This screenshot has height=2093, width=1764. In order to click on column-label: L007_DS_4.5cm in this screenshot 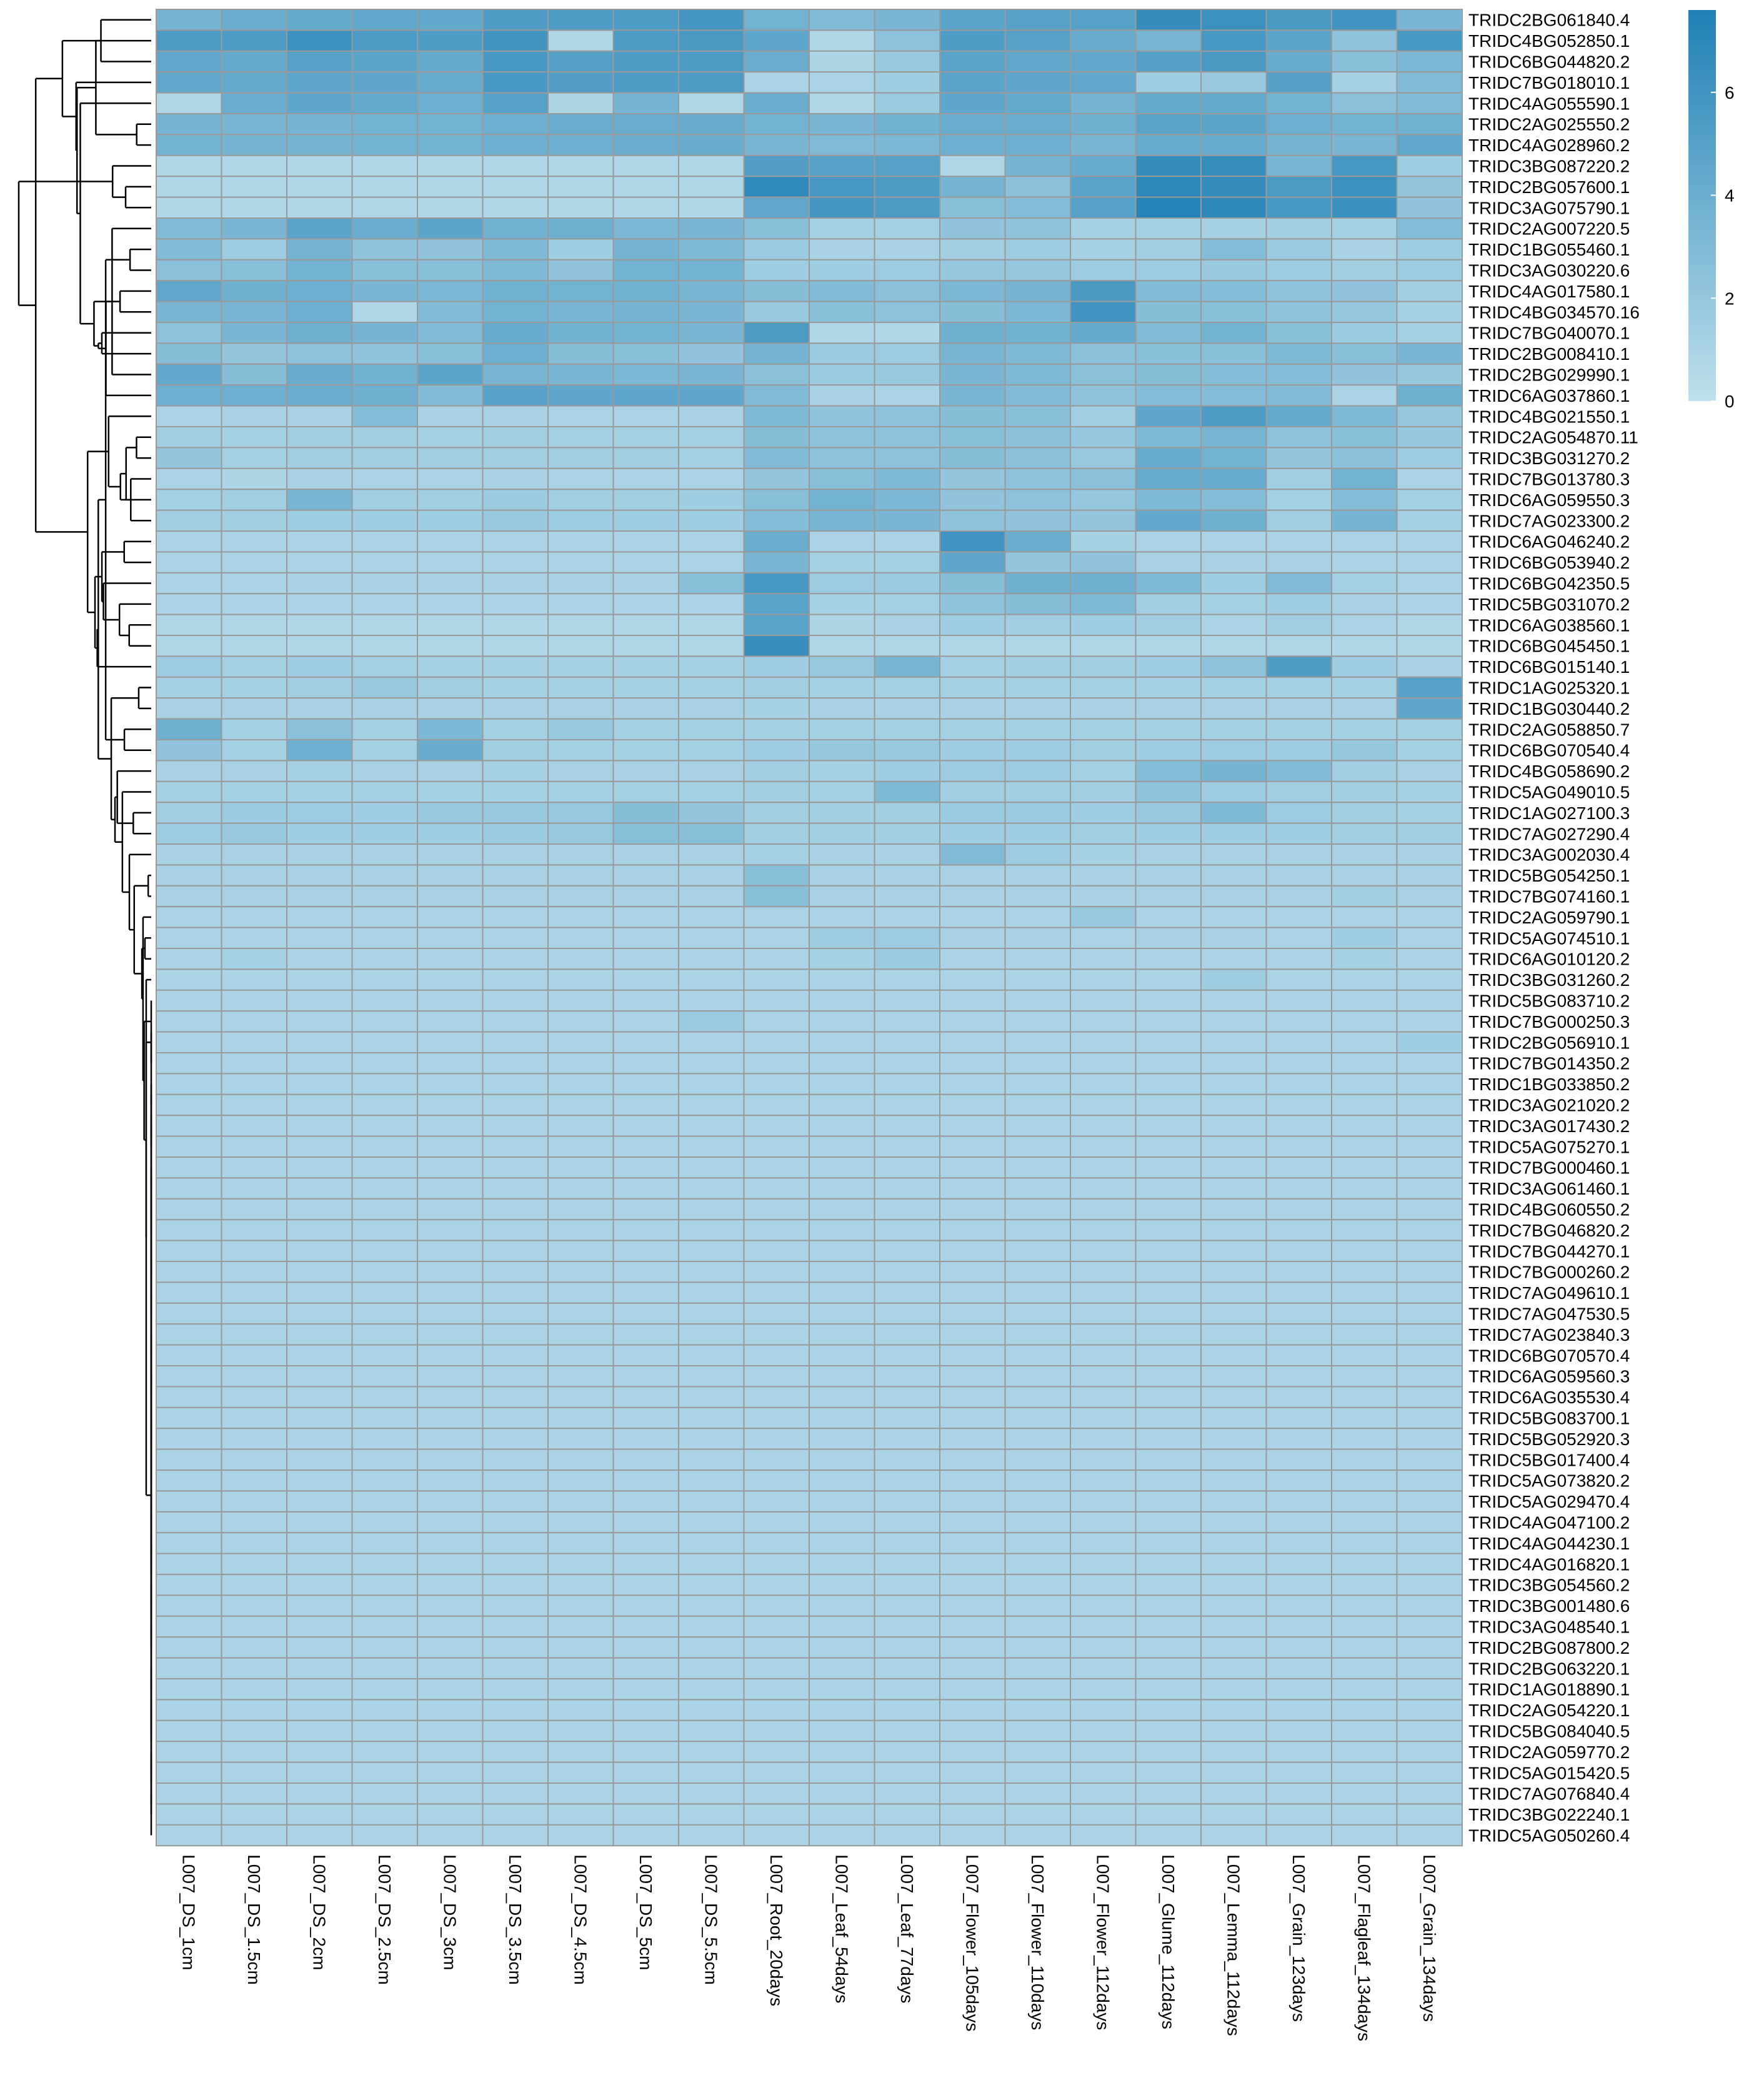, I will do `click(580, 1919)`.